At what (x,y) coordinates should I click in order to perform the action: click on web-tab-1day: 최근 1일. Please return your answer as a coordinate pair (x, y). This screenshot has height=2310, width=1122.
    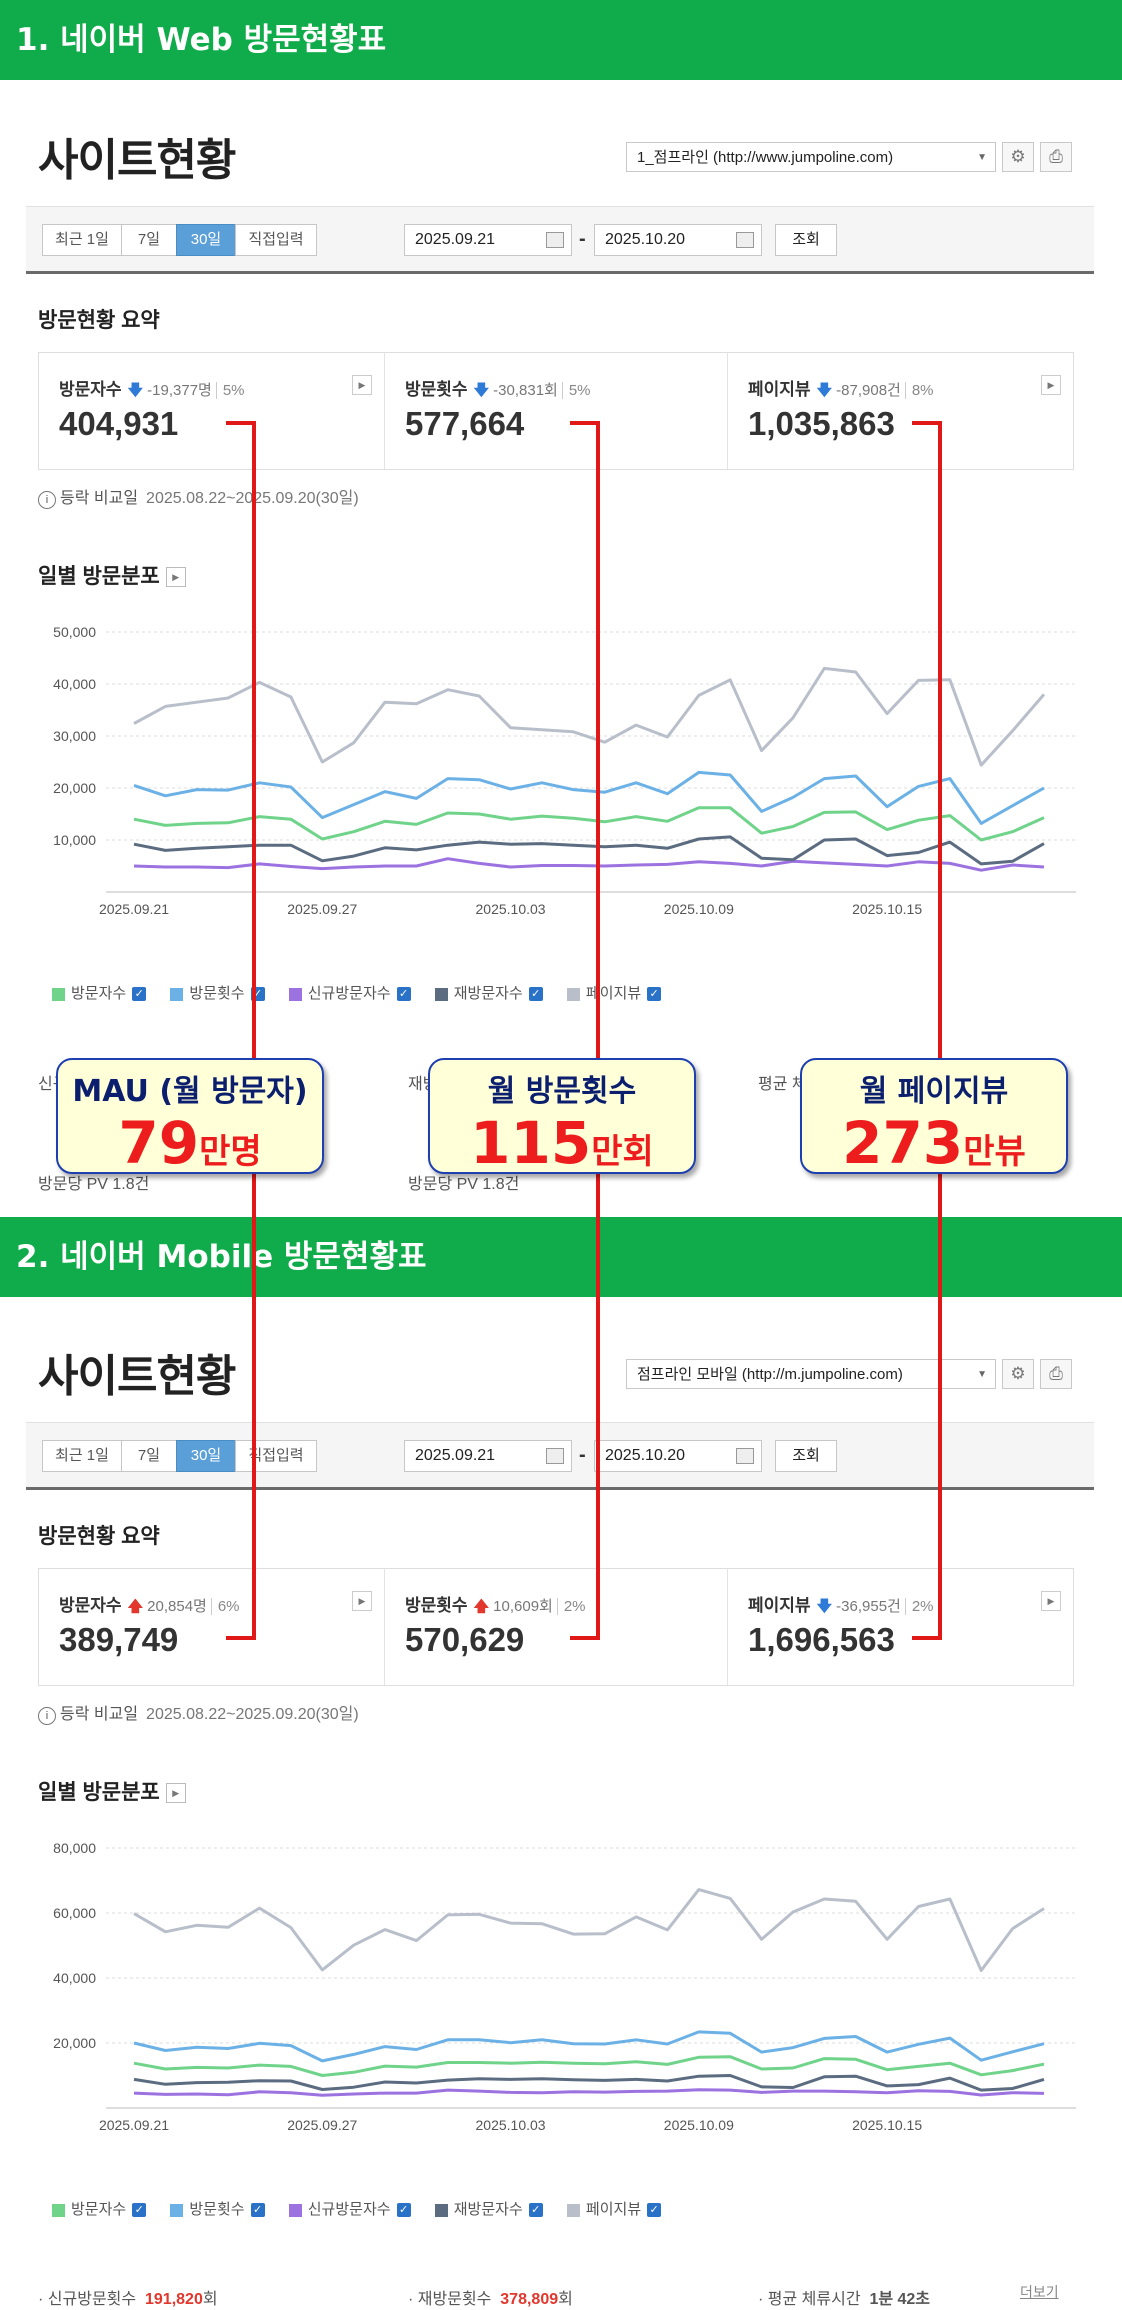
    Looking at the image, I should click on (82, 240).